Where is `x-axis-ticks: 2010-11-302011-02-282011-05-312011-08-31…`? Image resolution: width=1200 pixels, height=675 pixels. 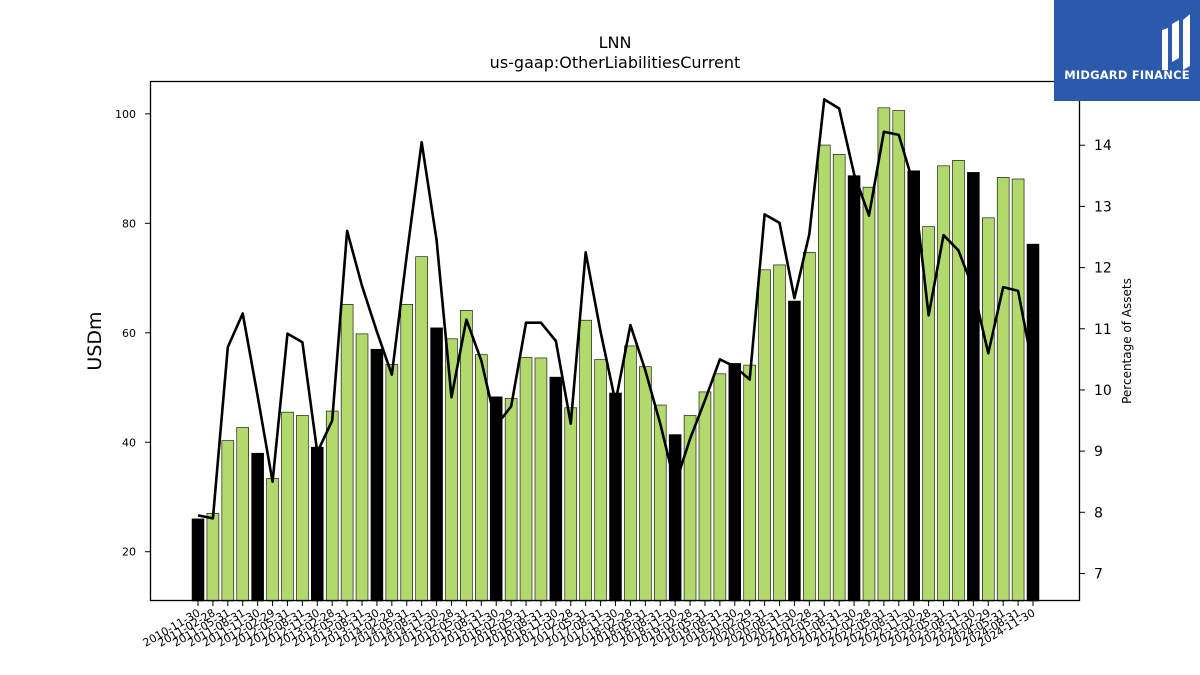 x-axis-ticks: 2010-11-302011-02-282011-05-312011-08-31… is located at coordinates (589, 625).